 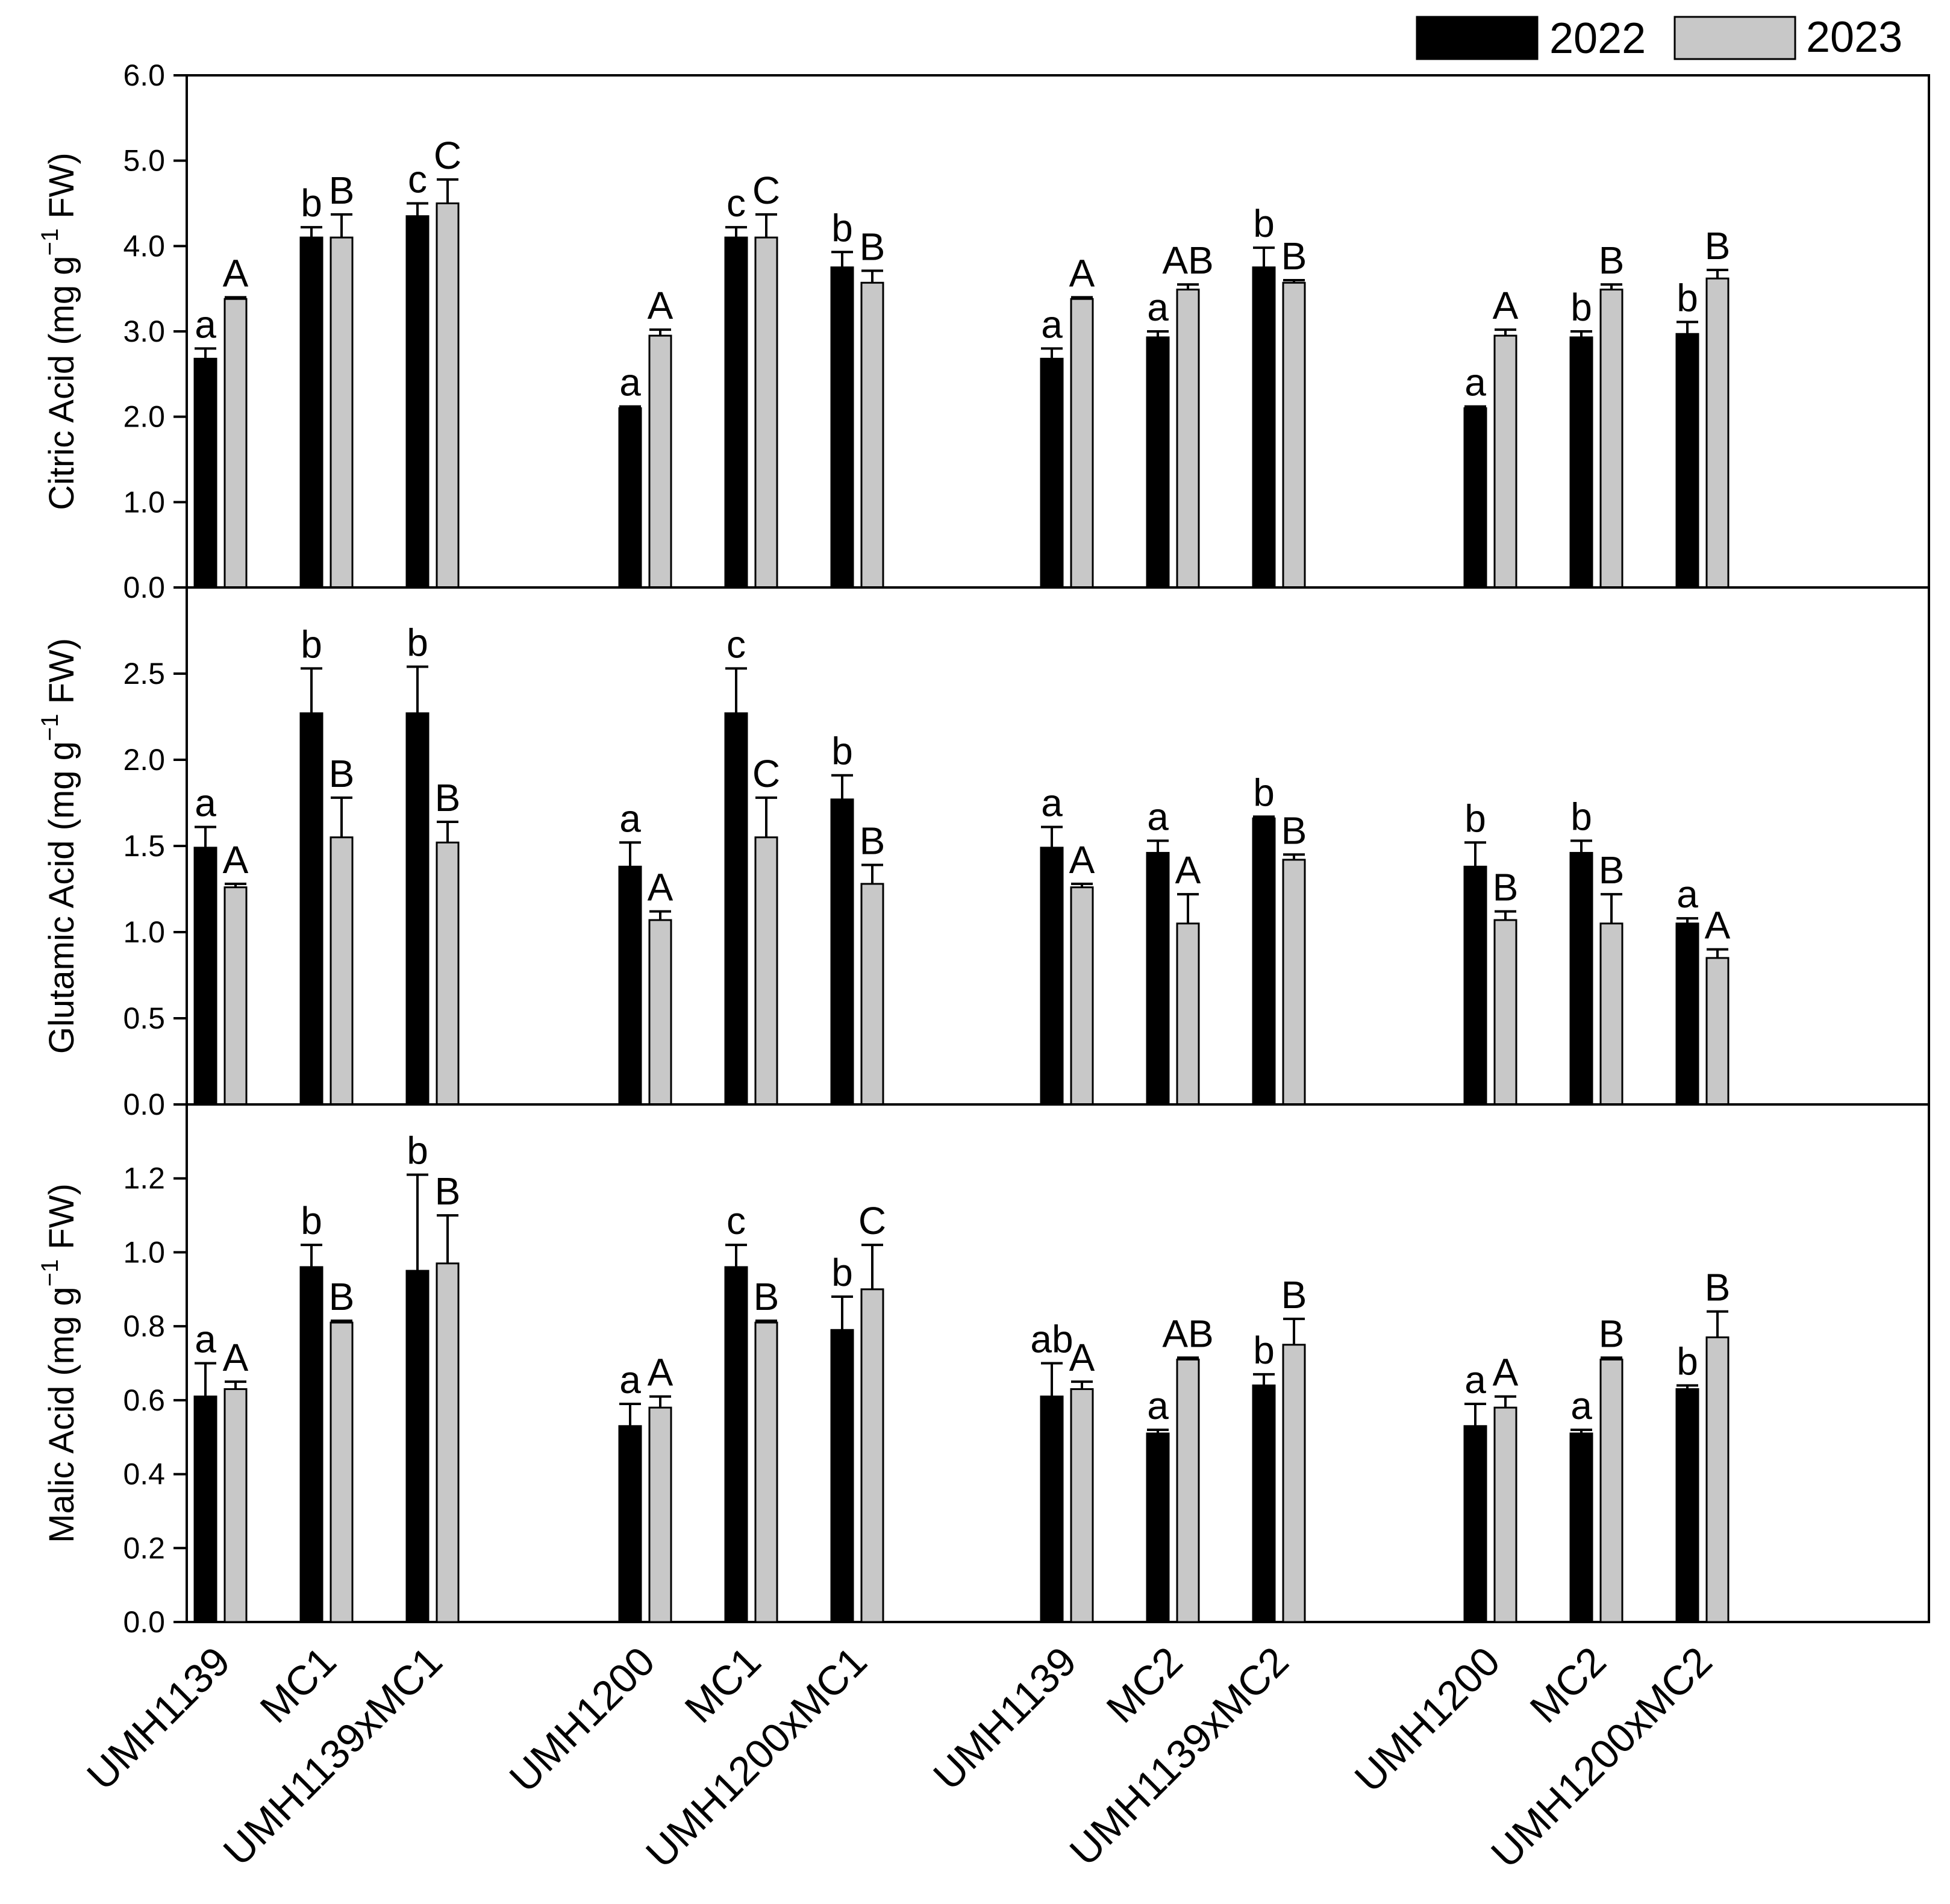 I want to click on sig-letter-2022-9: b, so click(x=1475, y=818).